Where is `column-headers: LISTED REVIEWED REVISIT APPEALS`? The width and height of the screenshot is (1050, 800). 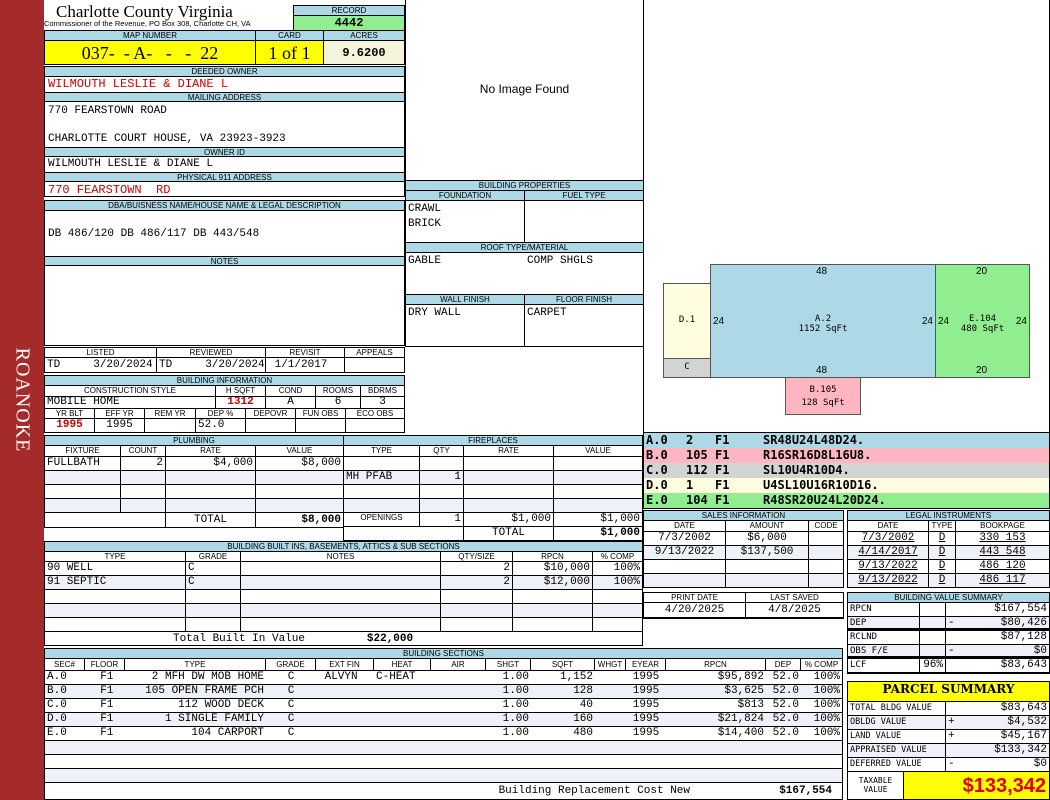 column-headers: LISTED REVIEWED REVISIT APPEALS is located at coordinates (224, 353).